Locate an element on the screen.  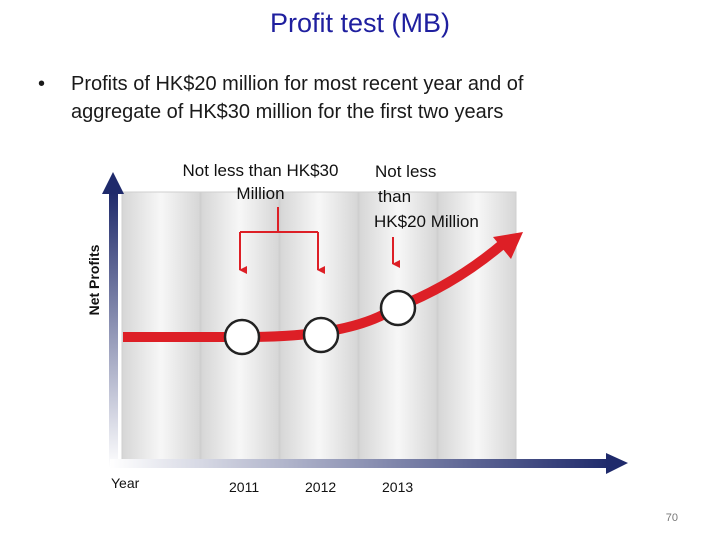
page-number: 70 is located at coordinates (671, 518).